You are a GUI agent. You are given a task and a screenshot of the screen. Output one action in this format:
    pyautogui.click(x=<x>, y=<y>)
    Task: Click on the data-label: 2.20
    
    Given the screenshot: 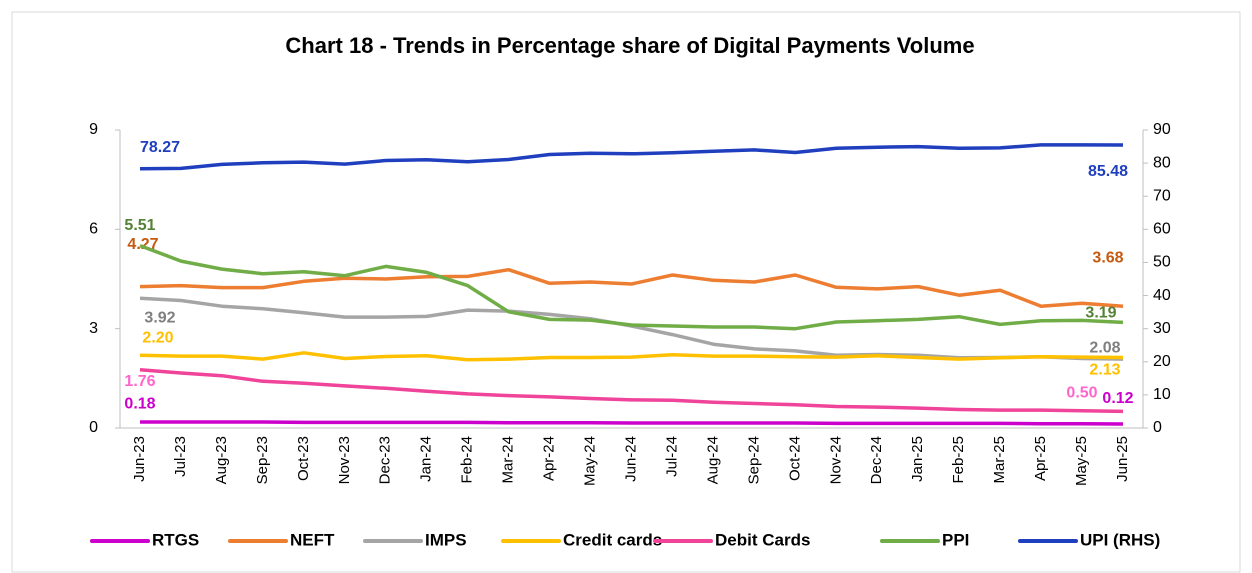 What is the action you would take?
    pyautogui.click(x=157, y=337)
    